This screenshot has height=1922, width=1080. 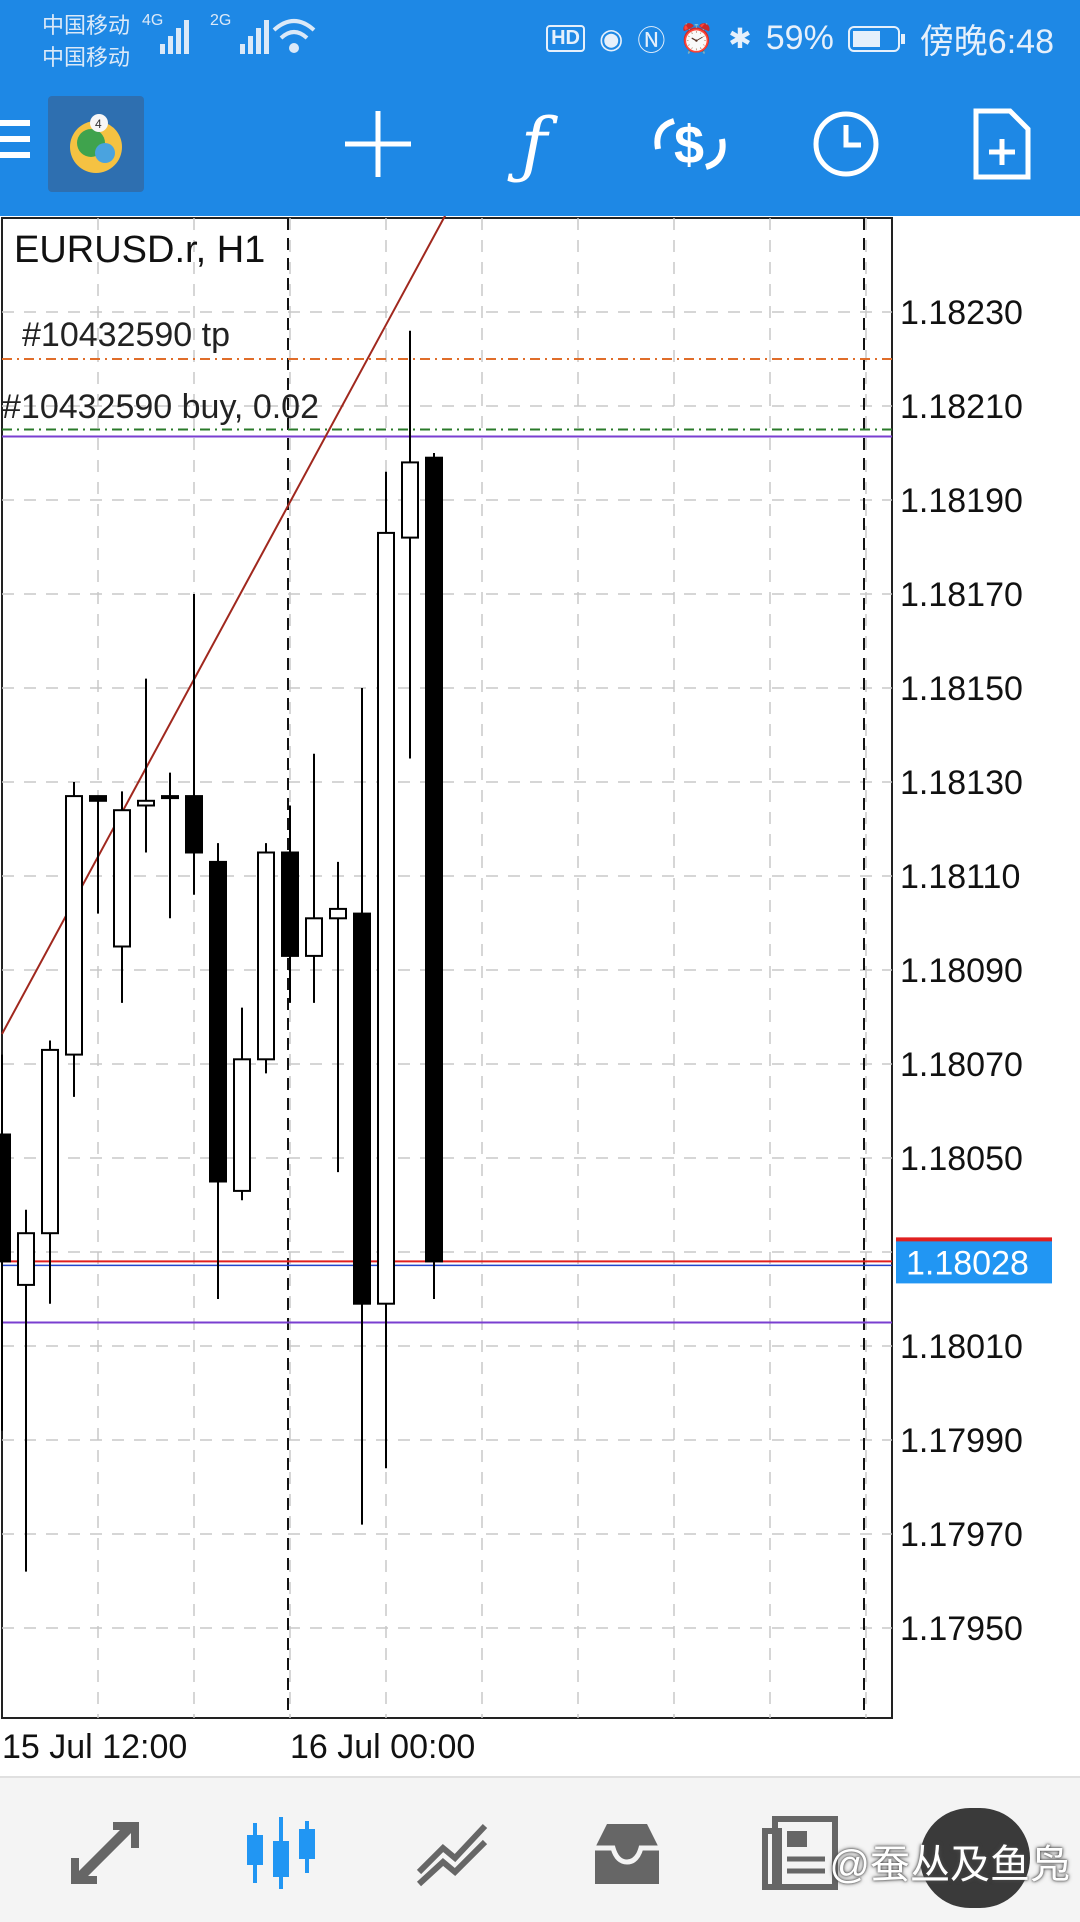 I want to click on svg-text: 4, so click(x=98, y=124).